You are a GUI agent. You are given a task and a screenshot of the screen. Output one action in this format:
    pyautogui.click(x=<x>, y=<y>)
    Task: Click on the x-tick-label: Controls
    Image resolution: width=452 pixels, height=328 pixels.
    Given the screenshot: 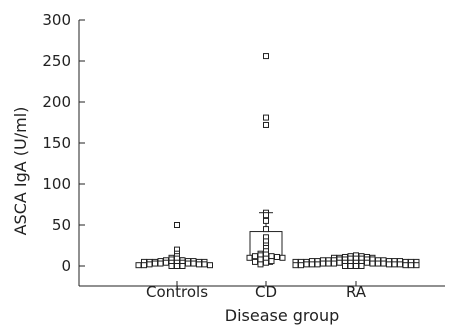 What is the action you would take?
    pyautogui.click(x=177, y=292)
    